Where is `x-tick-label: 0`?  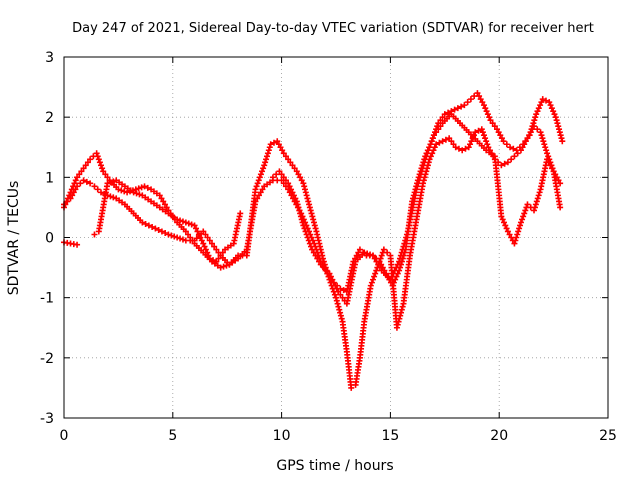 x-tick-label: 0 is located at coordinates (64, 436).